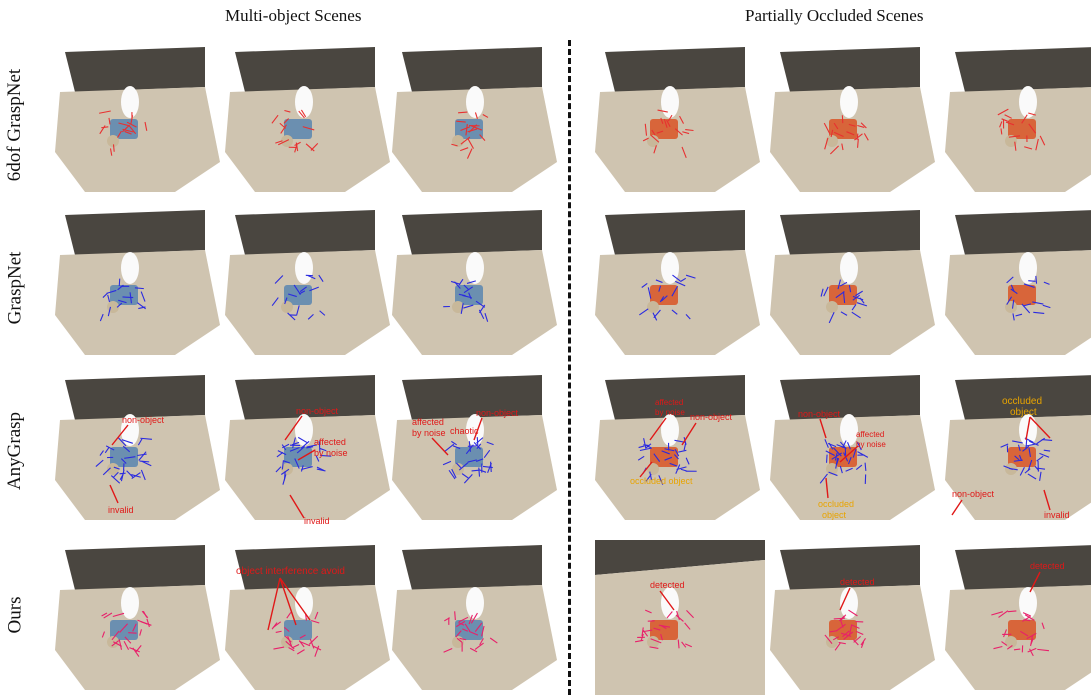  What do you see at coordinates (15, 615) in the screenshot?
I see `row-label-ours: Ours` at bounding box center [15, 615].